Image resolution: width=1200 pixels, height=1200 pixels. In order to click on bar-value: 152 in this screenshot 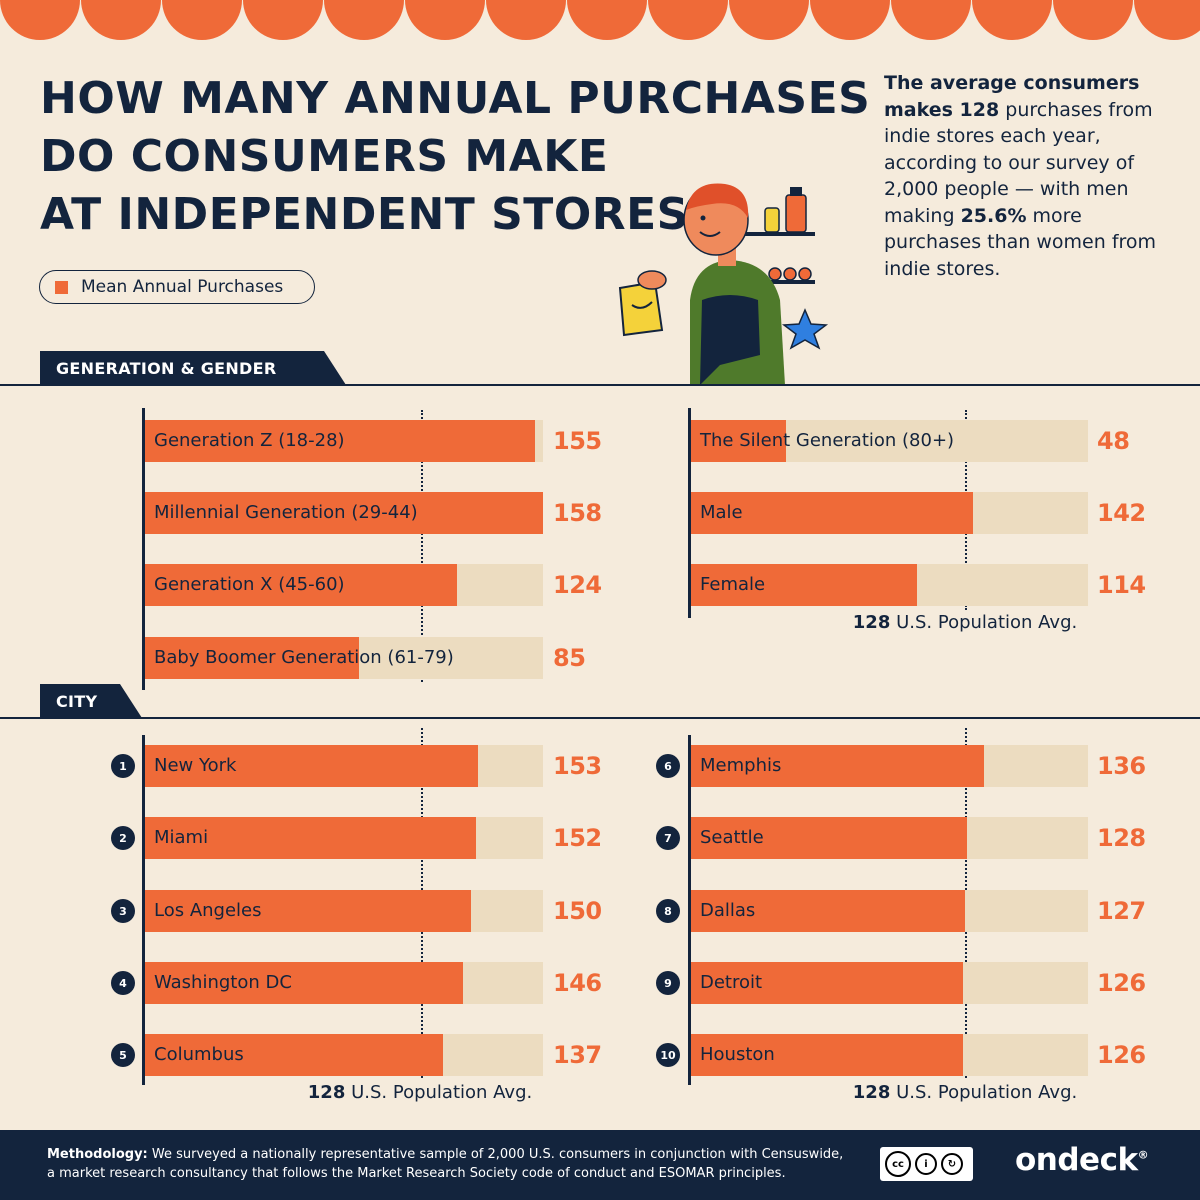, I will do `click(577, 838)`.